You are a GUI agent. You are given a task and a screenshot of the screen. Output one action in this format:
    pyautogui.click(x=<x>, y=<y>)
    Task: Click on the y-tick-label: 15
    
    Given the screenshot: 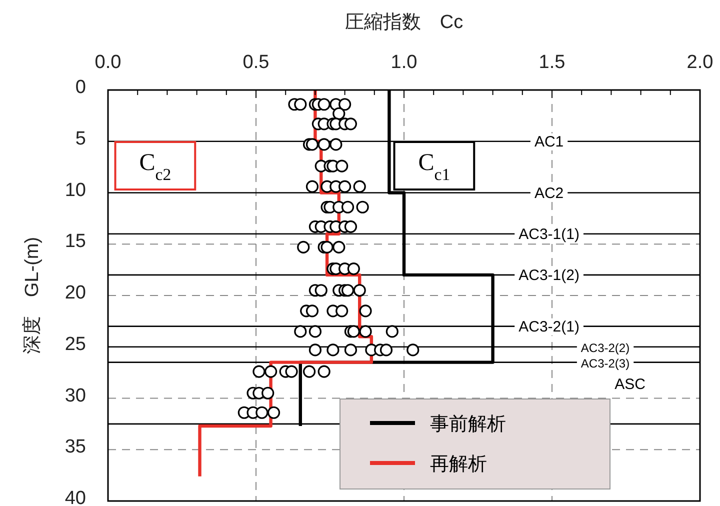 What is the action you would take?
    pyautogui.click(x=75, y=241)
    